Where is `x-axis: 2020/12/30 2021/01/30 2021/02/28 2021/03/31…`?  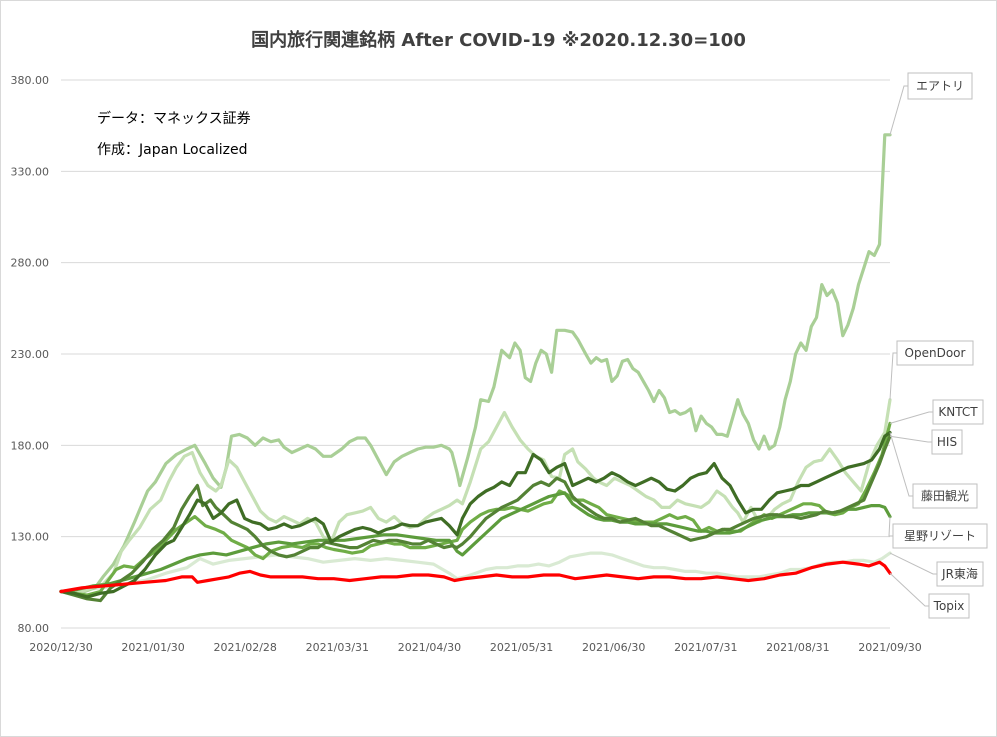 x-axis: 2020/12/30 2021/01/30 2021/02/28 2021/03/31… is located at coordinates (475, 647).